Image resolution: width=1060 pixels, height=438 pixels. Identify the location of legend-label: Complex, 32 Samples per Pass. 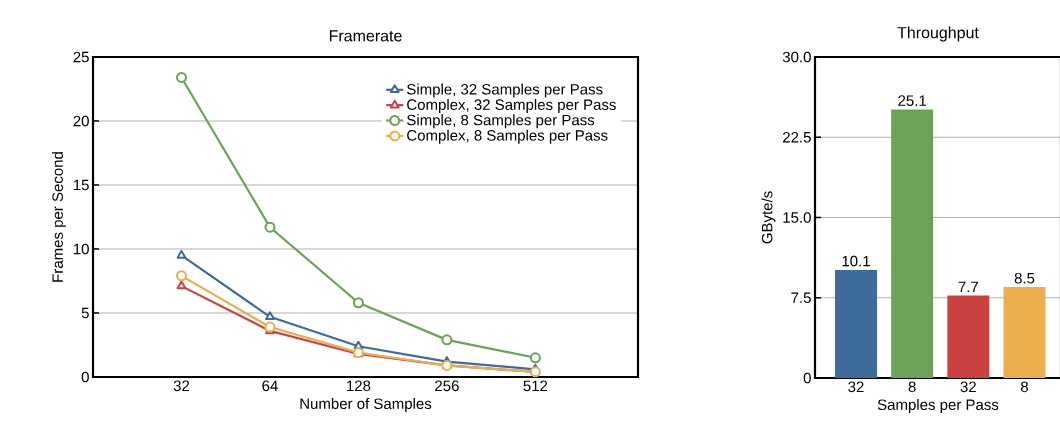
(511, 105).